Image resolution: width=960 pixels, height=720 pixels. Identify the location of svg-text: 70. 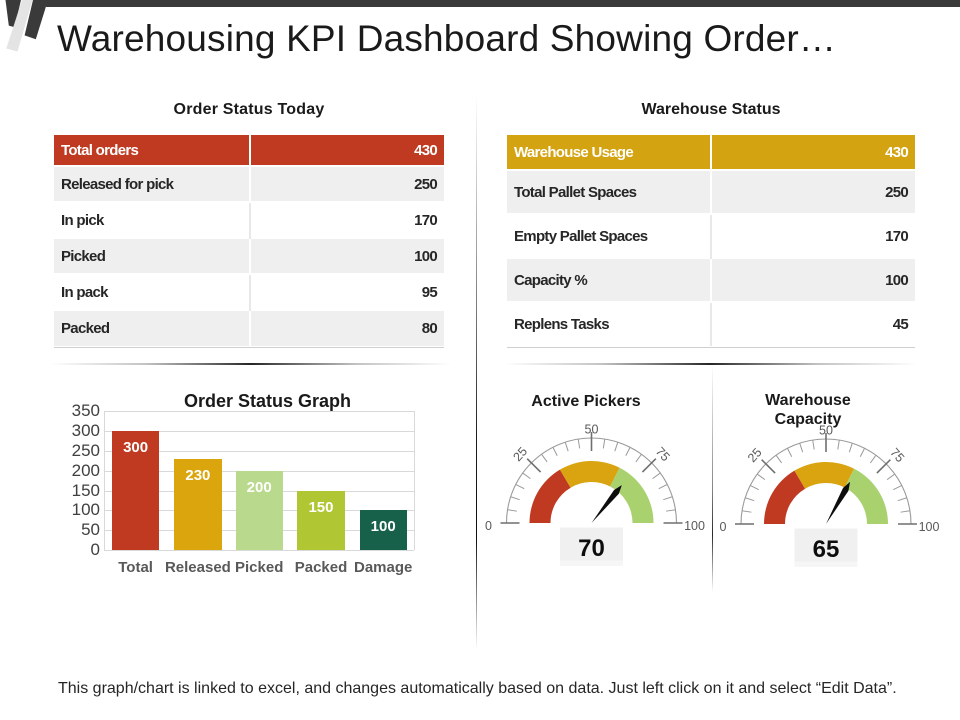
(591, 548).